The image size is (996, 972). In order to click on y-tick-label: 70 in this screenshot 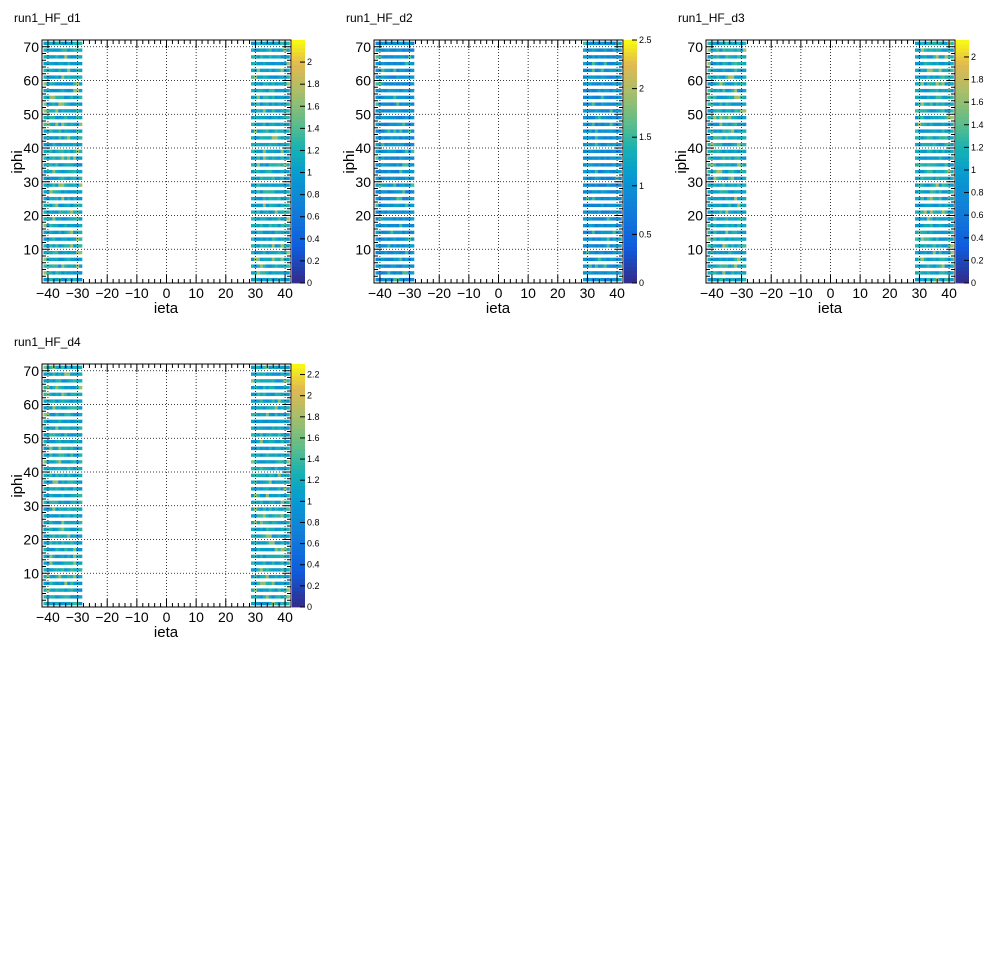, I will do `click(363, 47)`.